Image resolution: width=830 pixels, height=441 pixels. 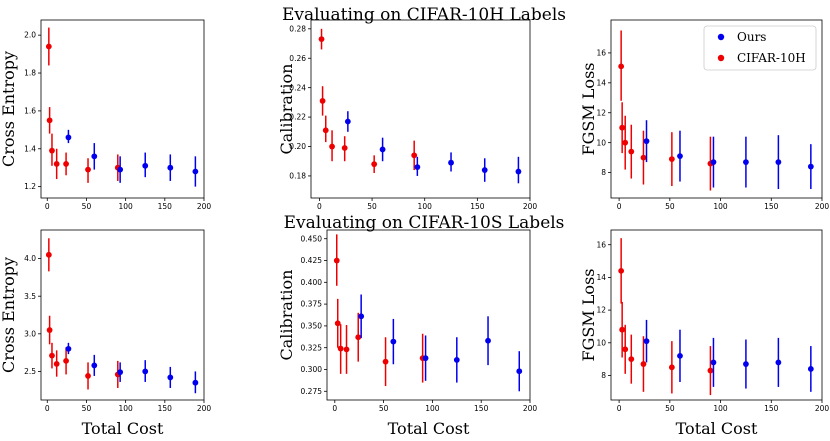 I want to click on y-tick-label: 1.8, so click(x=30, y=73).